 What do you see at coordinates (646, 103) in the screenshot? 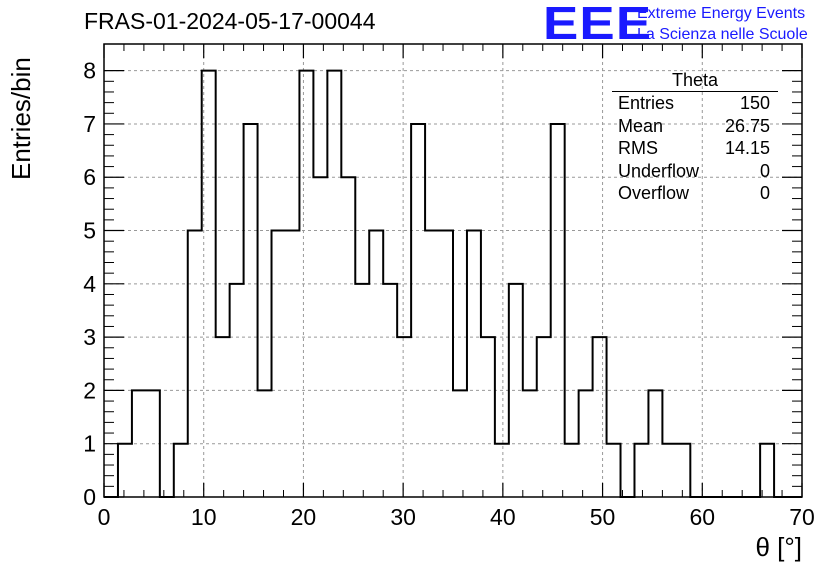
I see `stats-label: Entries` at bounding box center [646, 103].